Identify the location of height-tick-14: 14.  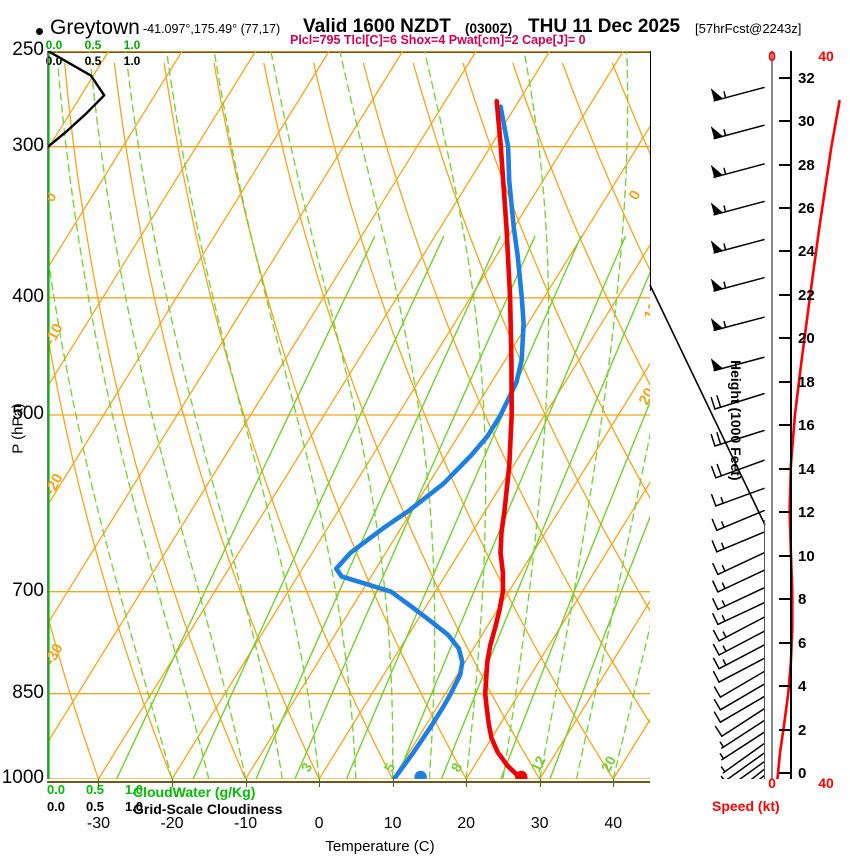
(806, 469).